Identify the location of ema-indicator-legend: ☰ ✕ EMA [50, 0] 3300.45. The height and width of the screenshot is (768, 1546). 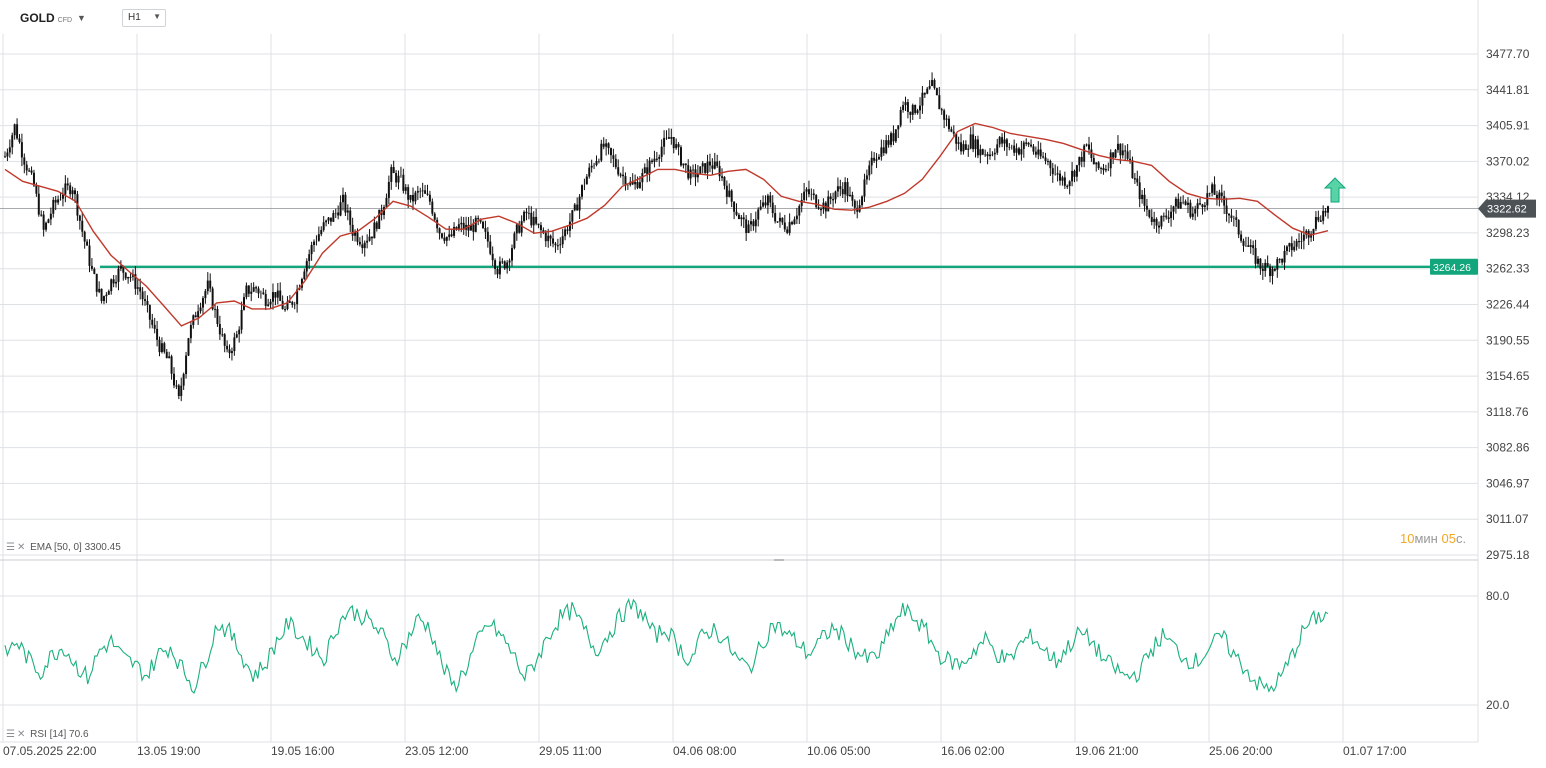
(63, 547).